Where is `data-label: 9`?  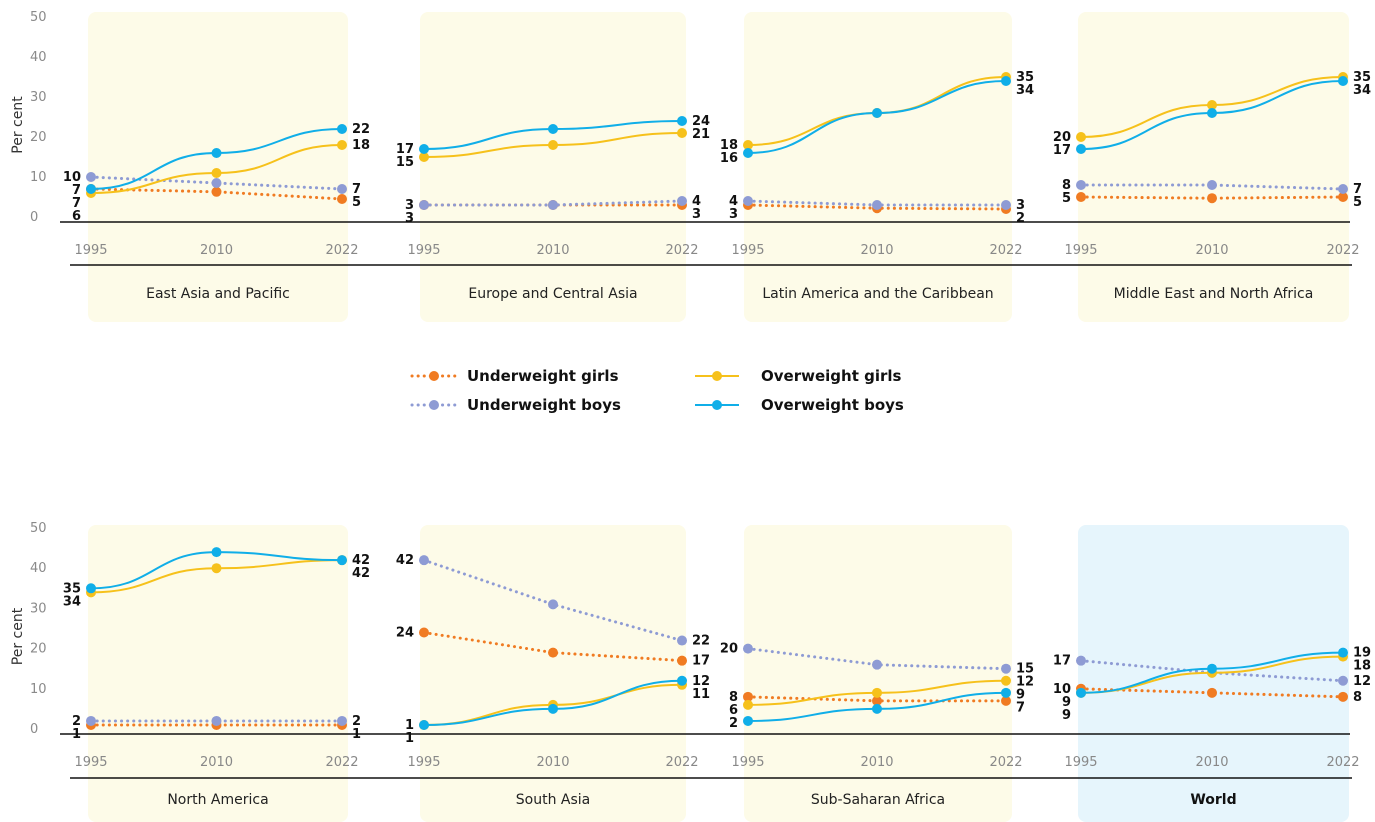
data-label: 9 is located at coordinates (1020, 695).